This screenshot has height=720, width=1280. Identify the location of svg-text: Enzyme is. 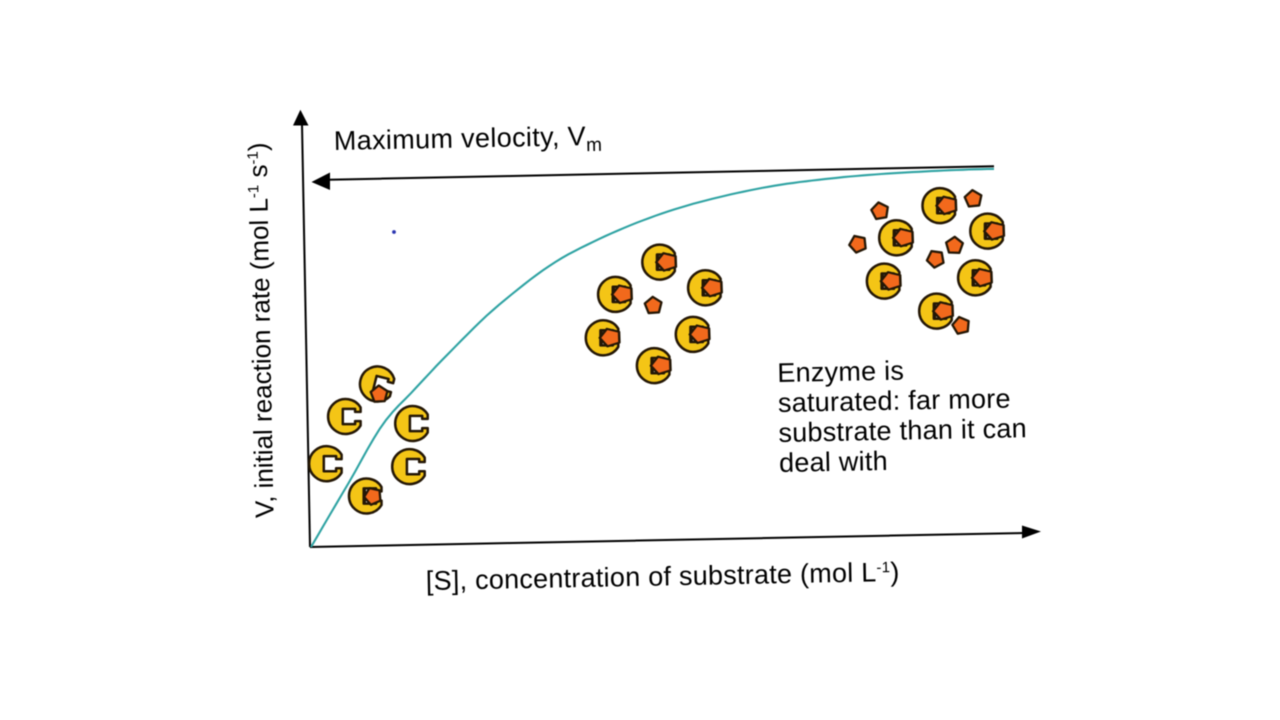
(840, 372).